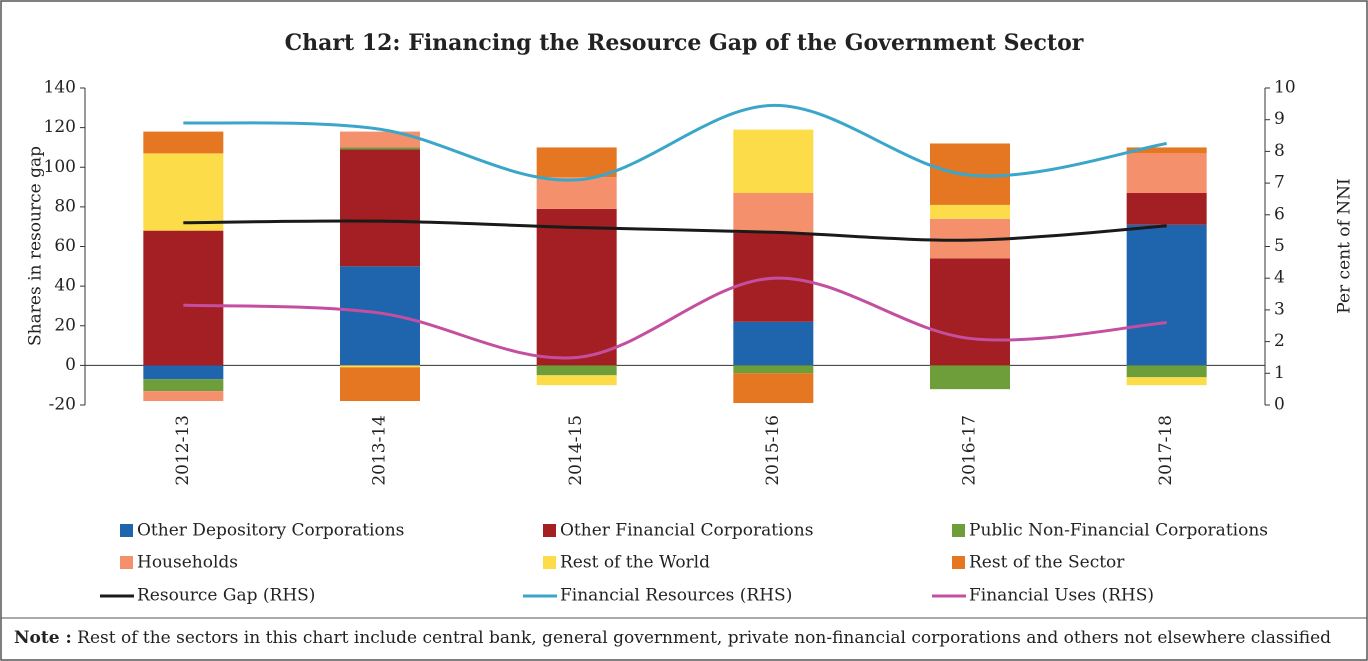  Describe the element at coordinates (380, 450) in the screenshot. I see `x-tick-label: 2013-14` at that location.